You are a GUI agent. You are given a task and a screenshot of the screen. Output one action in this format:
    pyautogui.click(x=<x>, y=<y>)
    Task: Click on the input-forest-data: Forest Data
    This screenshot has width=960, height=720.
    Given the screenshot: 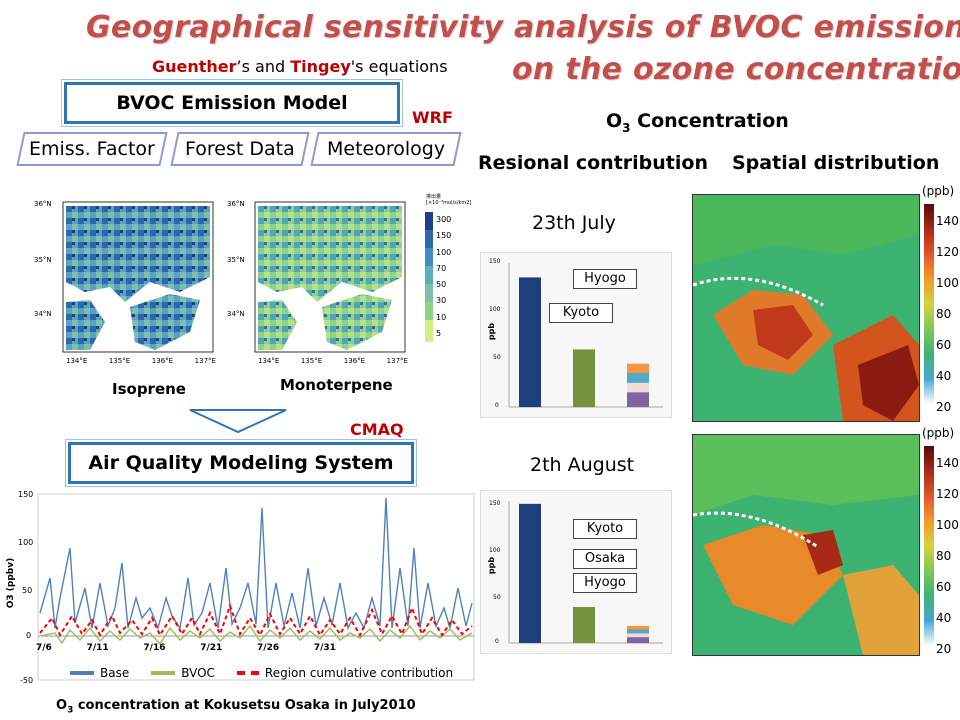 What is the action you would take?
    pyautogui.click(x=240, y=149)
    